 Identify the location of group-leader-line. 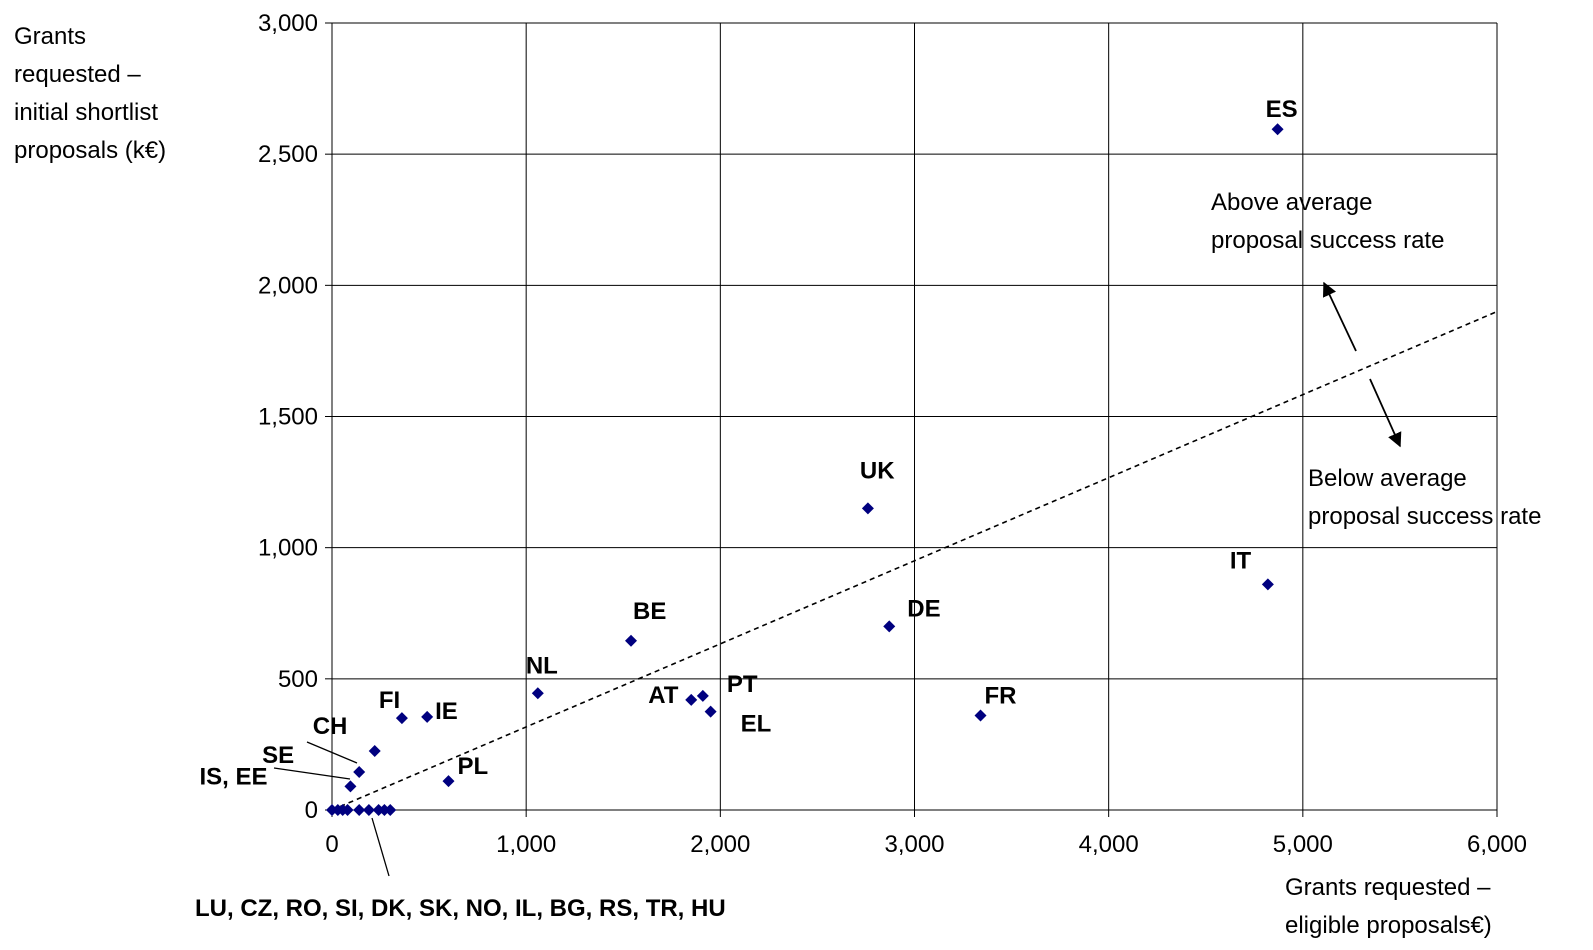
(380, 847).